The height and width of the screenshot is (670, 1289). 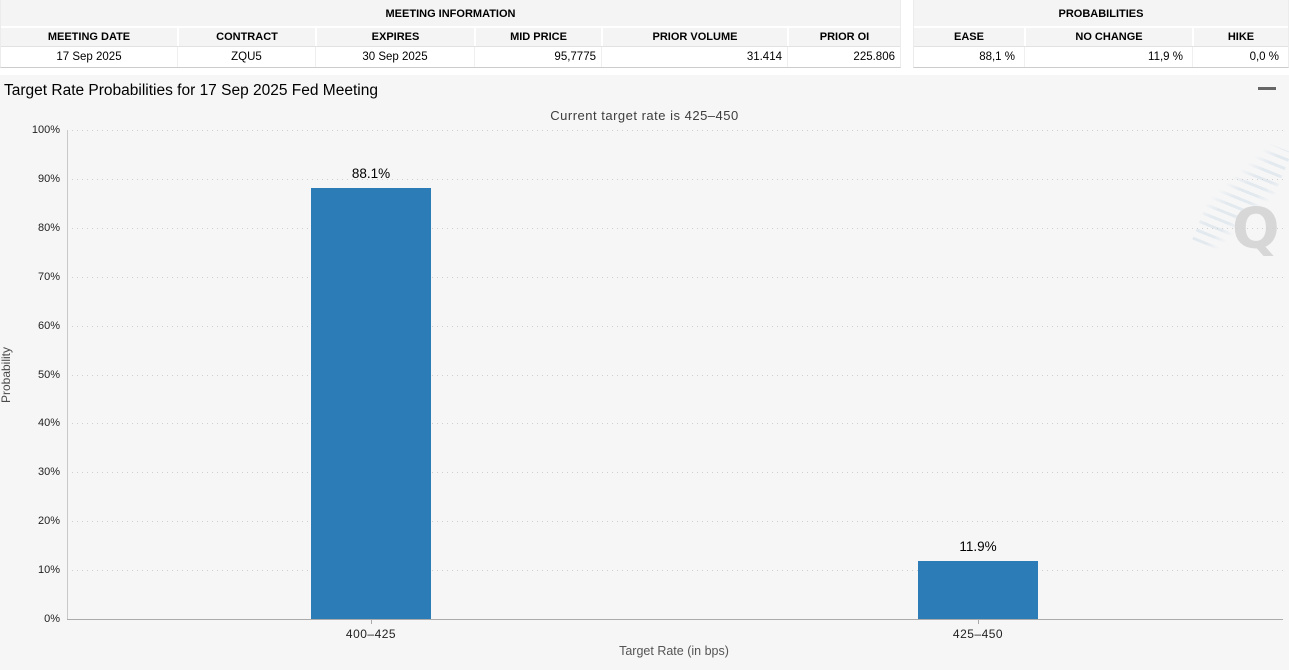 I want to click on cell-contract: ZQU5, so click(x=246, y=57).